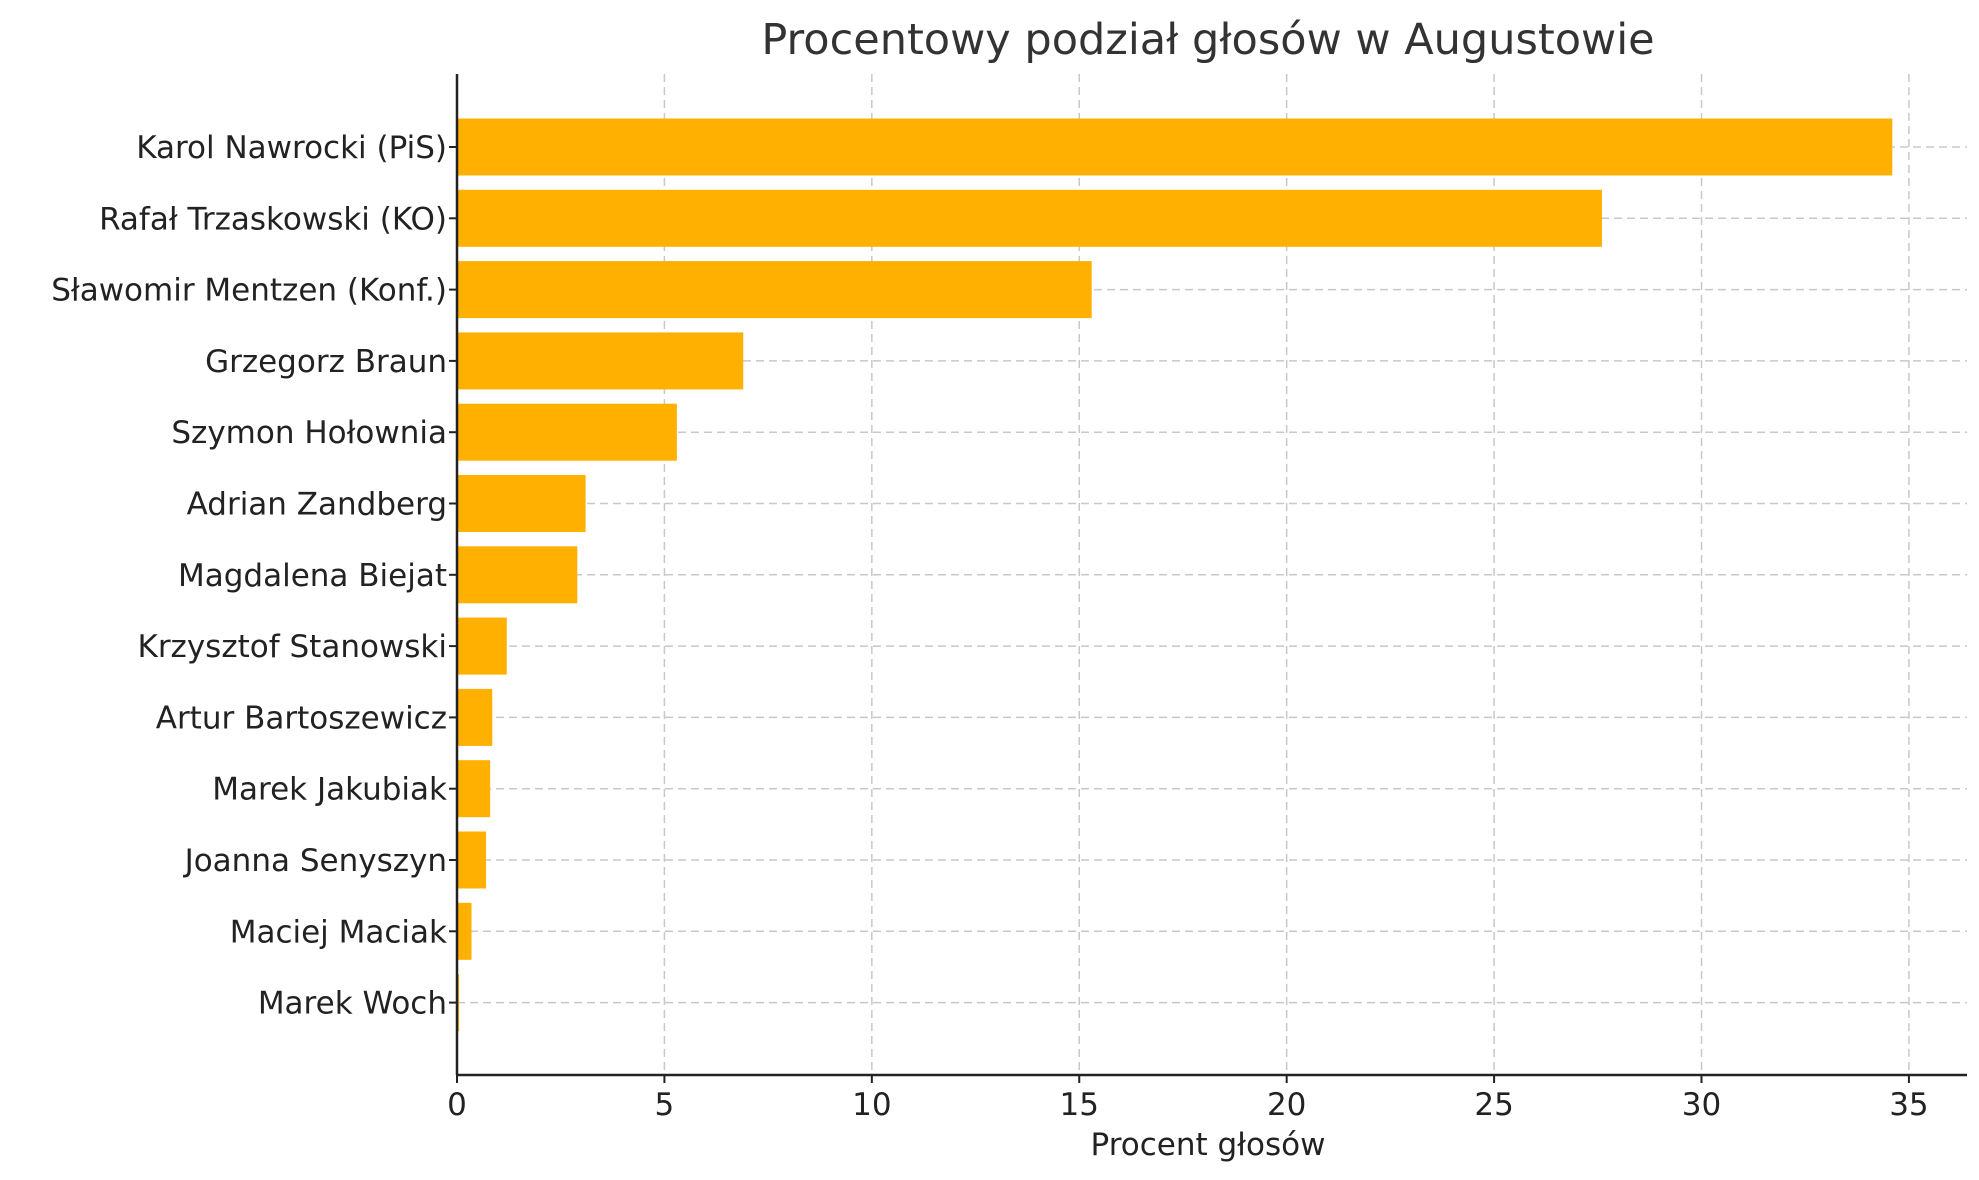  I want to click on y-tick-label-0: Karol Nawrocki (PiS), so click(291, 148).